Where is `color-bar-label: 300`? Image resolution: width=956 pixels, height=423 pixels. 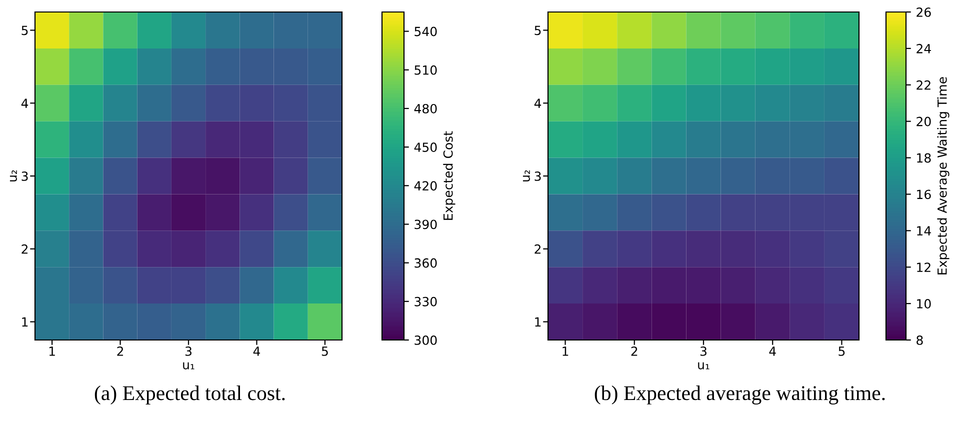
color-bar-label: 300 is located at coordinates (425, 340).